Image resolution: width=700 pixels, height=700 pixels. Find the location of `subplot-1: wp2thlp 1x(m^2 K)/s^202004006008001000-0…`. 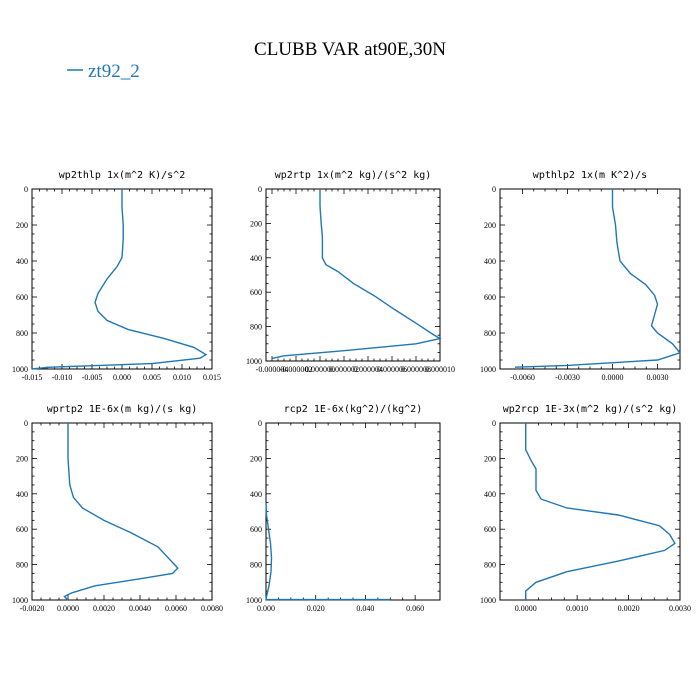

subplot-1: wp2thlp 1x(m^2 K)/s^202004006008001000-0… is located at coordinates (116, 276).